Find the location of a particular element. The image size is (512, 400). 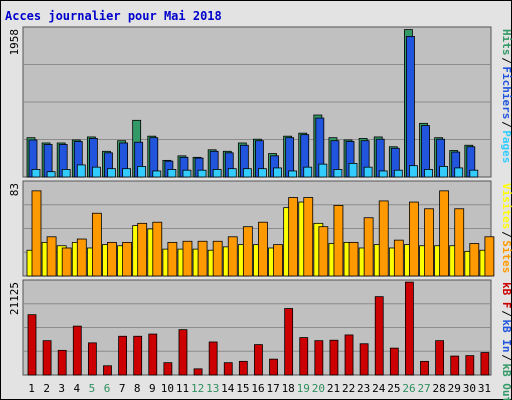

x-tick-label: 13 is located at coordinates (212, 388).